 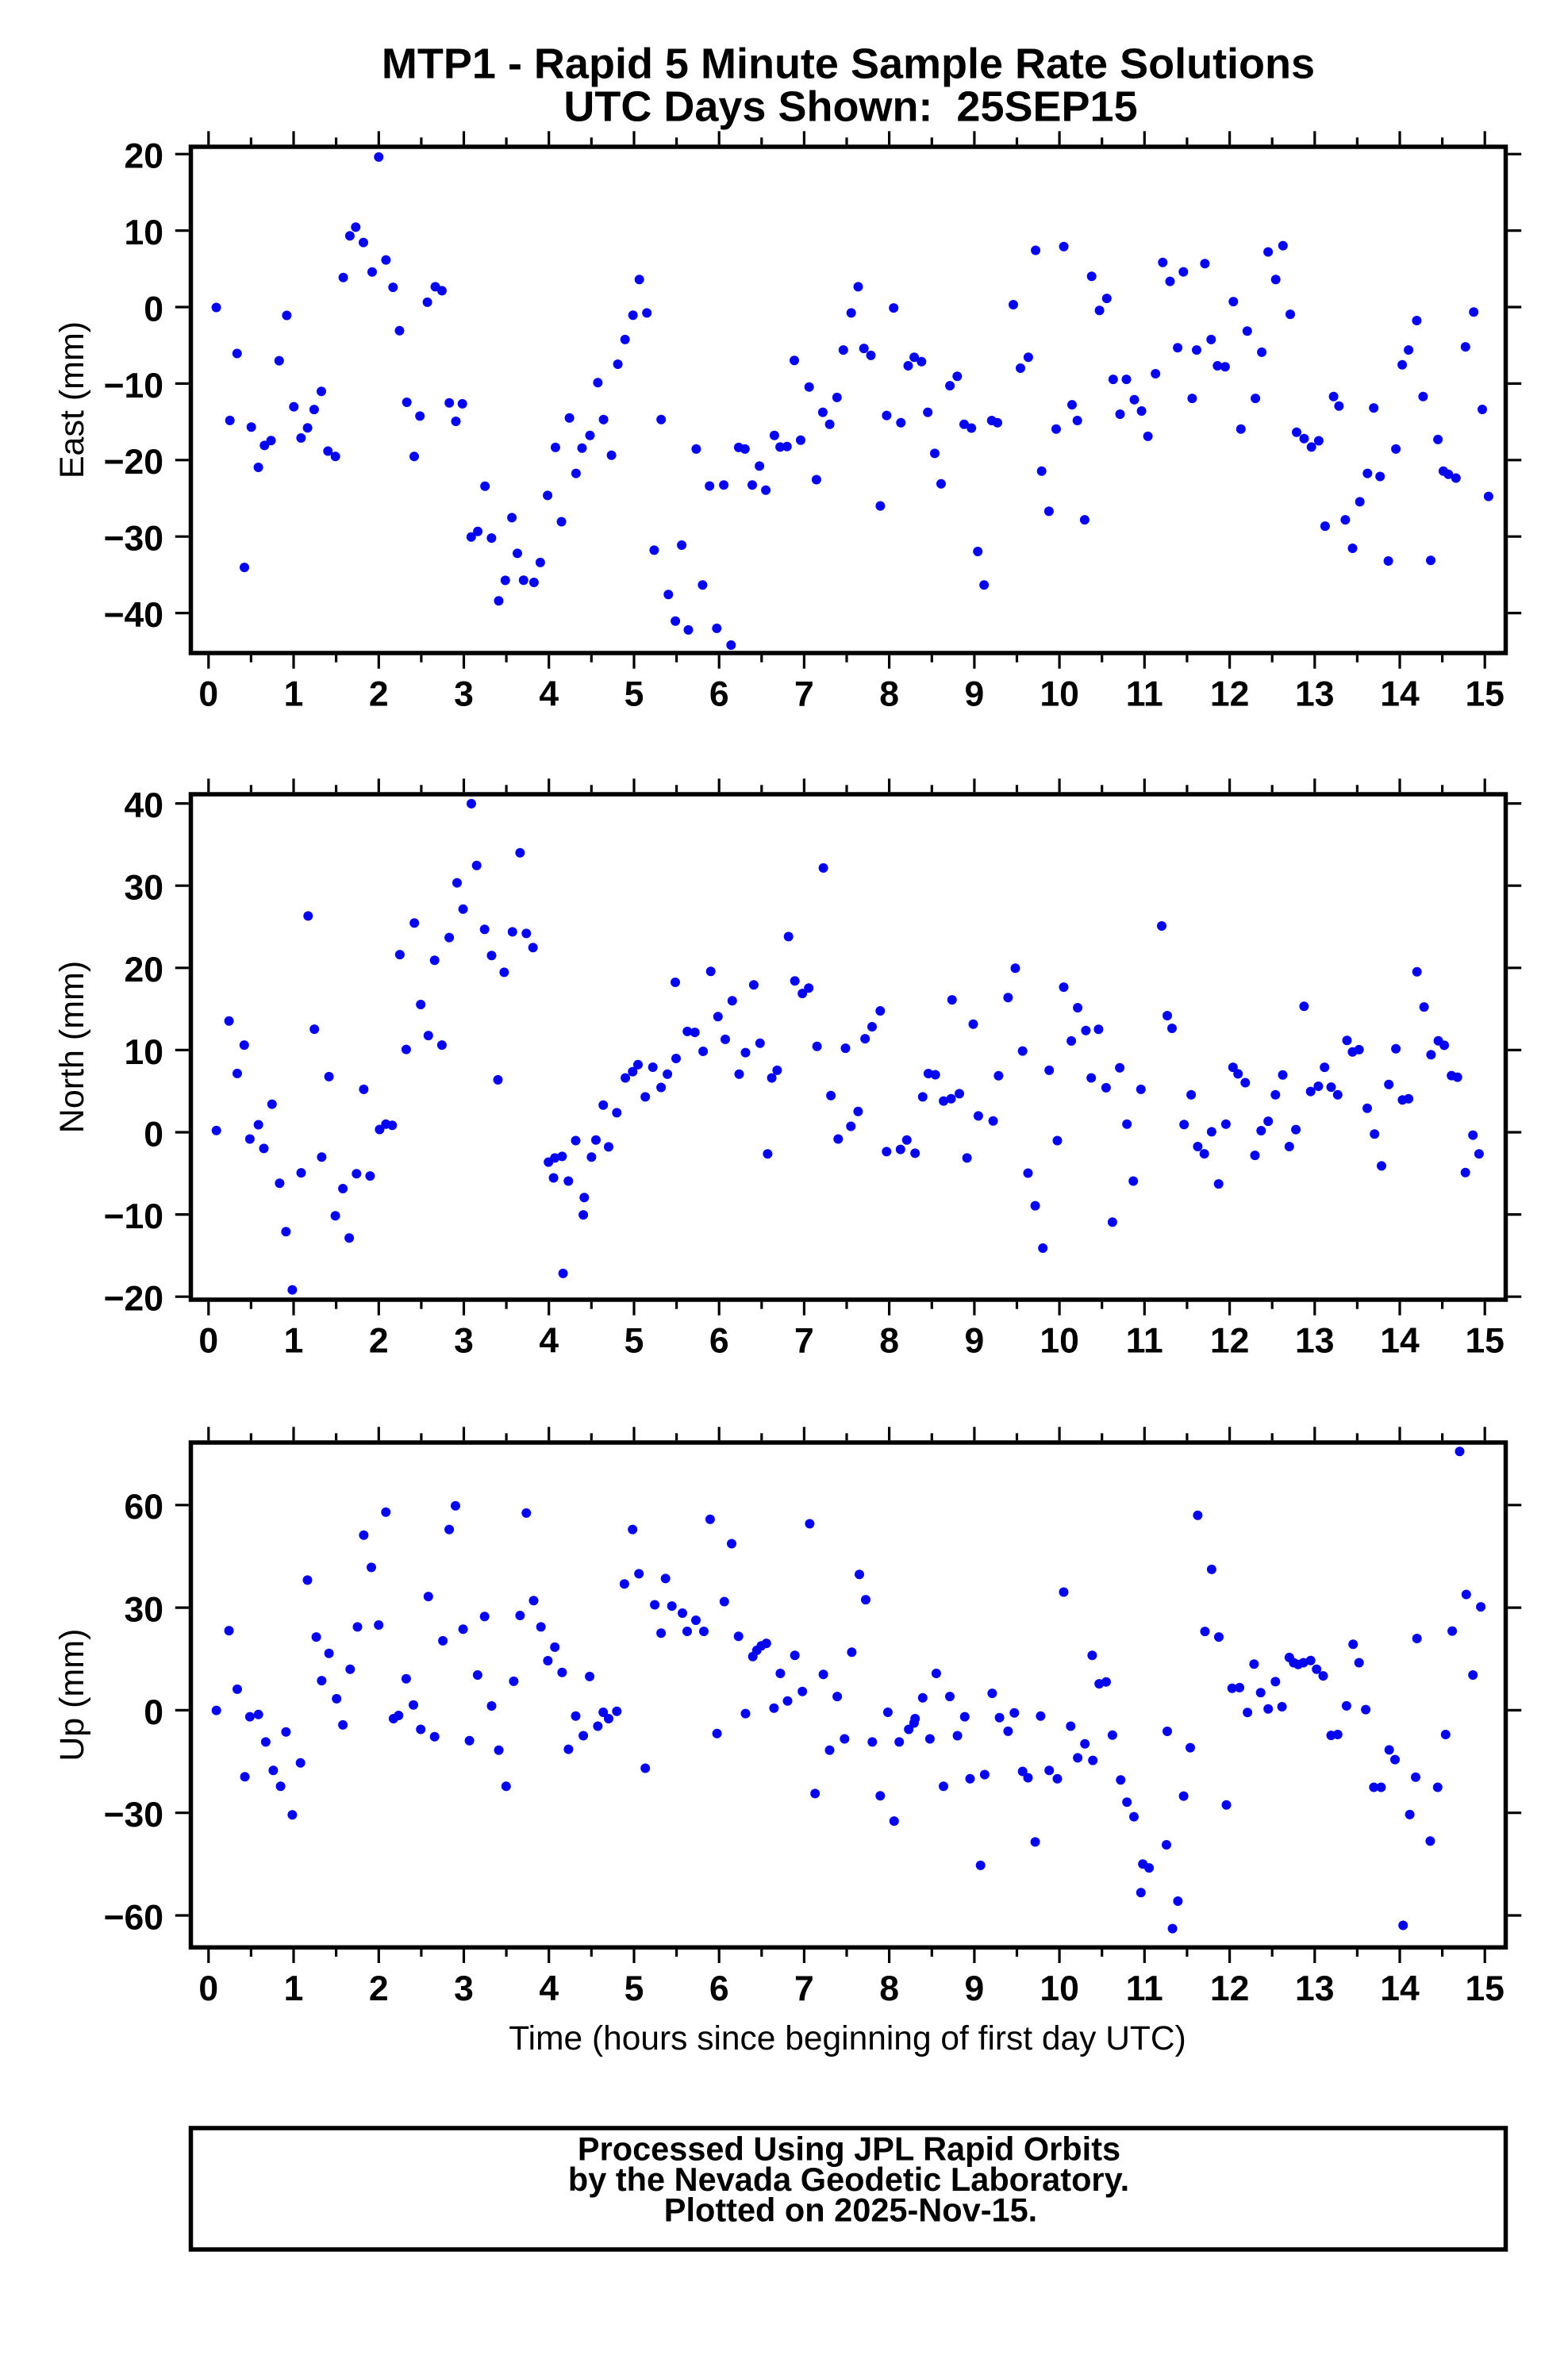 I want to click on svg-text: Up (mm), so click(x=72, y=1695).